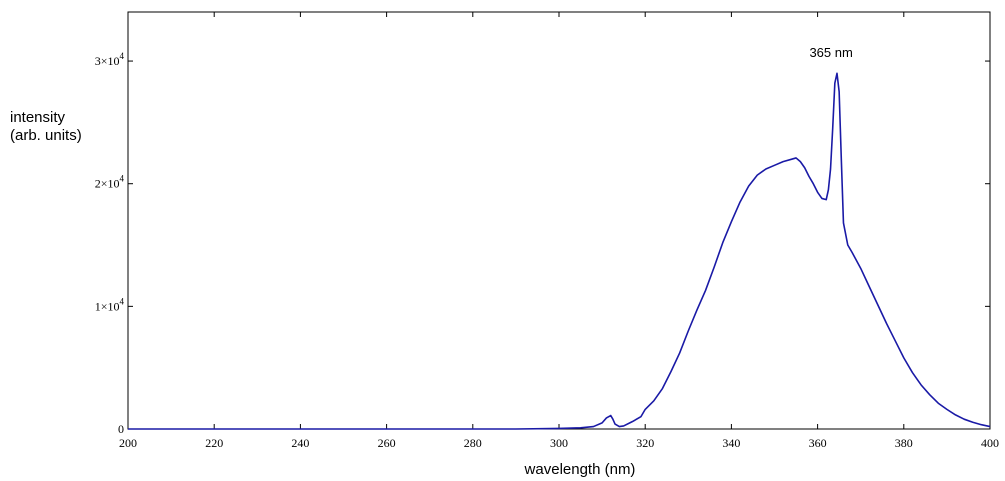 The width and height of the screenshot is (1005, 481). Describe the element at coordinates (904, 443) in the screenshot. I see `x-tick-label: 380` at that location.